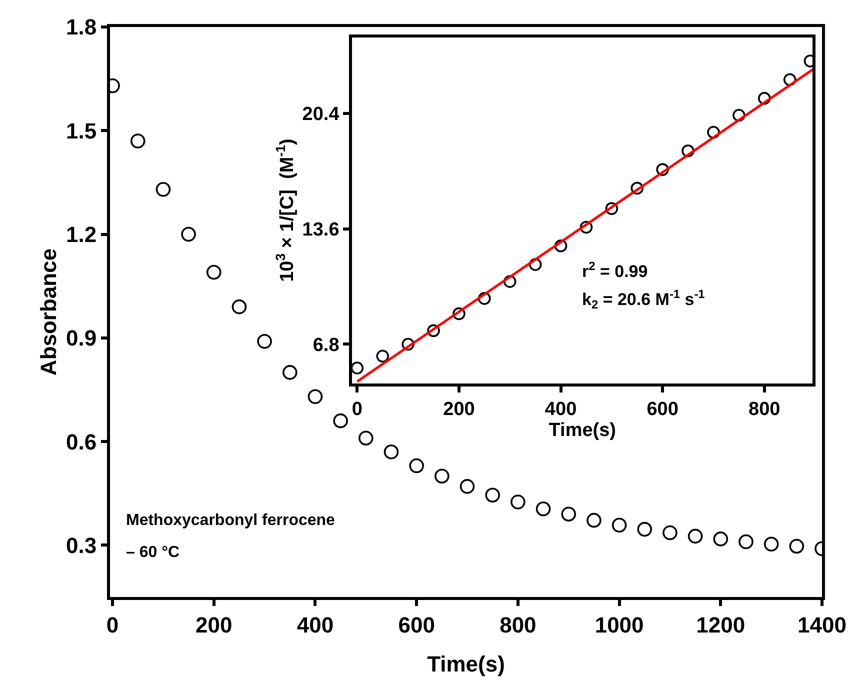 Image resolution: width=857 pixels, height=698 pixels. What do you see at coordinates (81, 131) in the screenshot?
I see `y-tick-label: 1.5` at bounding box center [81, 131].